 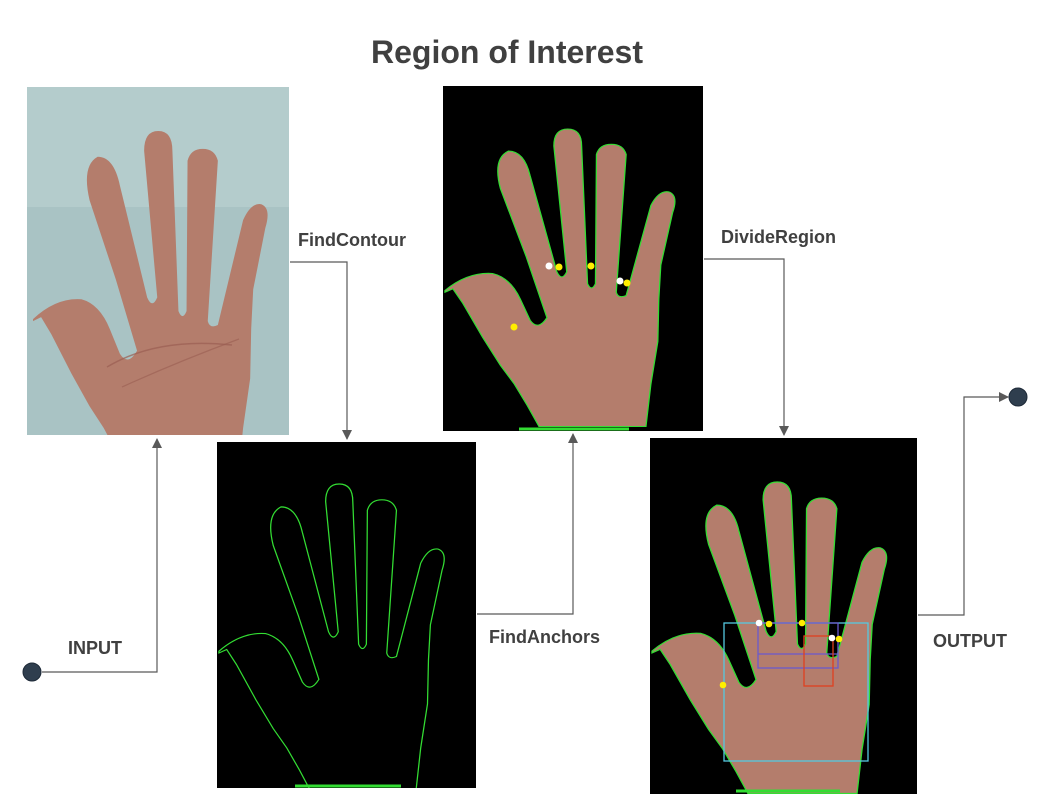 What do you see at coordinates (32, 672) in the screenshot?
I see `input-endpoint` at bounding box center [32, 672].